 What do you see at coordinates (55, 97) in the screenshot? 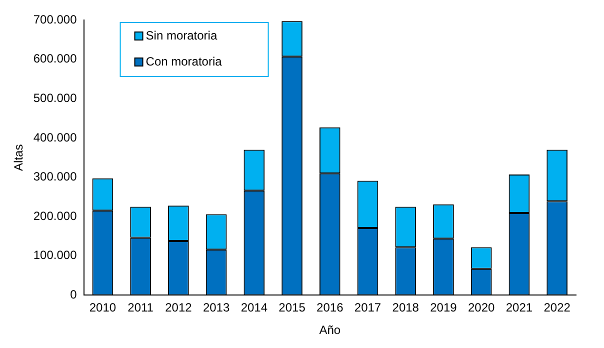
I see `y-tick-label: 500.000` at bounding box center [55, 97].